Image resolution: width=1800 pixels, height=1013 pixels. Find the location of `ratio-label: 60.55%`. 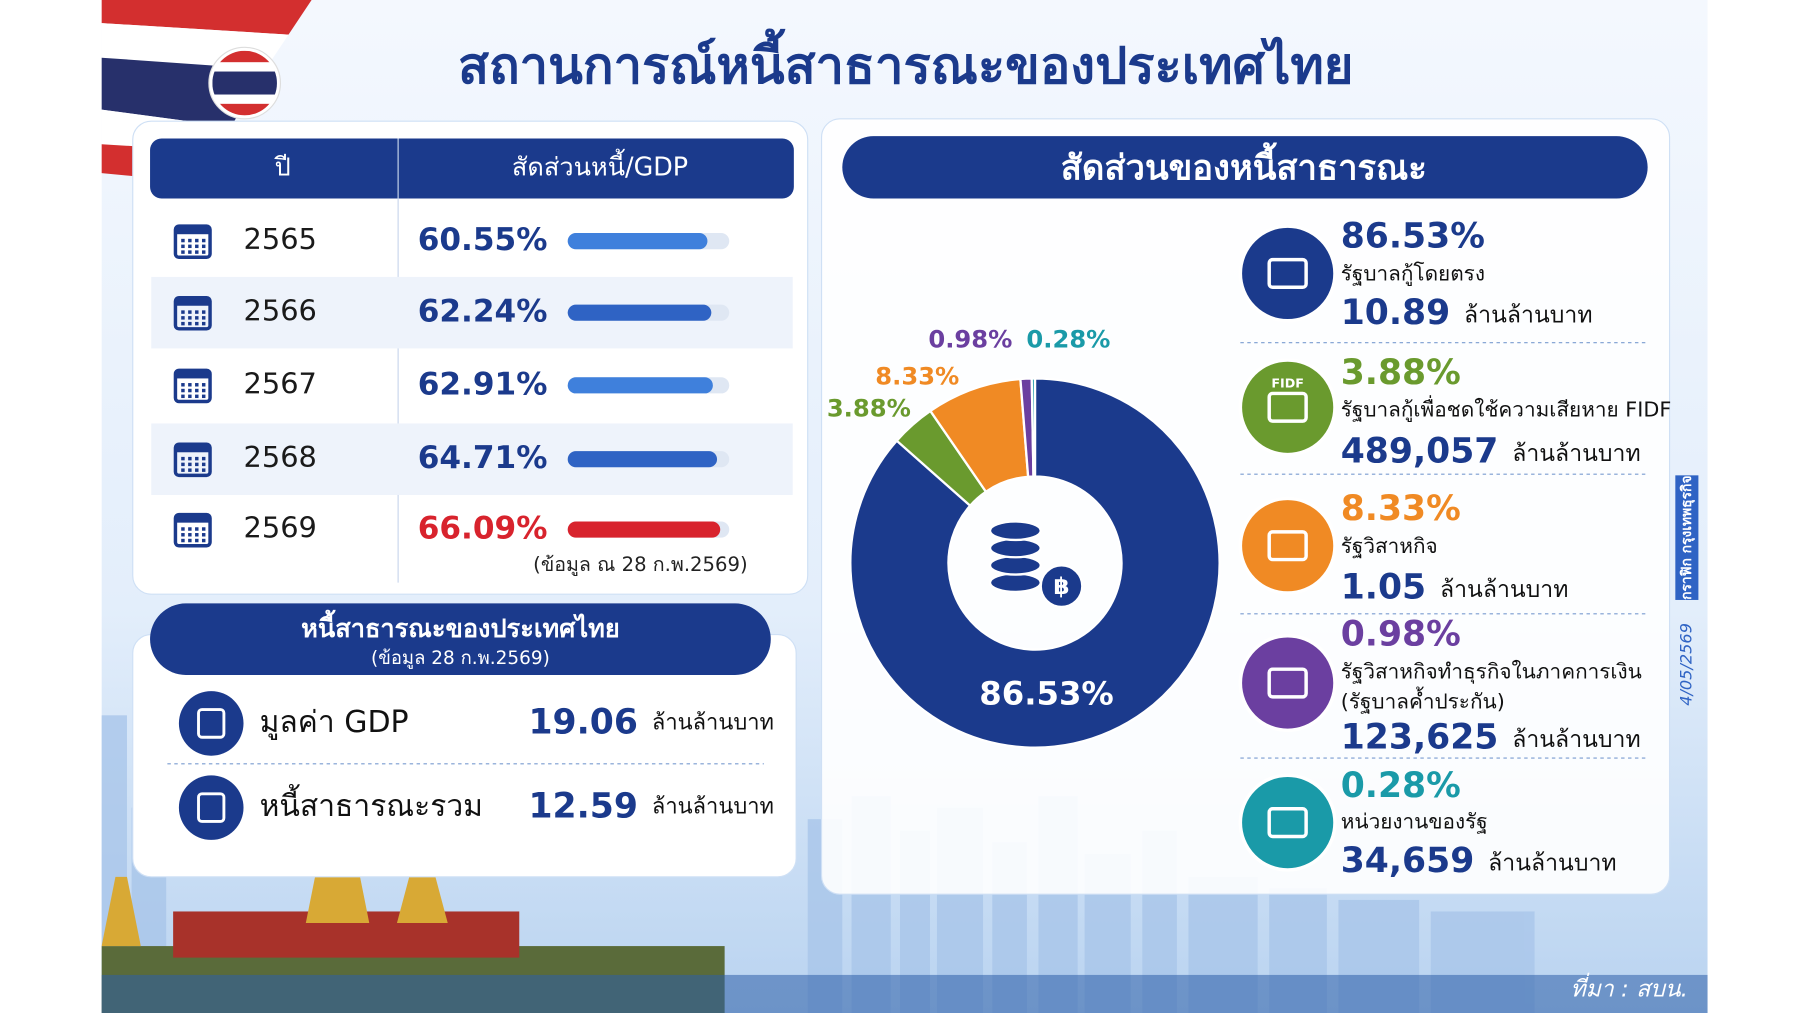

ratio-label: 60.55% is located at coordinates (483, 240).